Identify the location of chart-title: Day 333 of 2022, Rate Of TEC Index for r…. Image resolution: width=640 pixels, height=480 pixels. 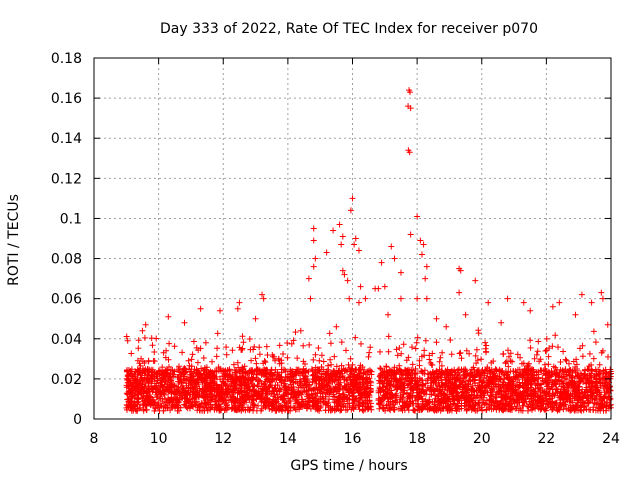
(349, 29).